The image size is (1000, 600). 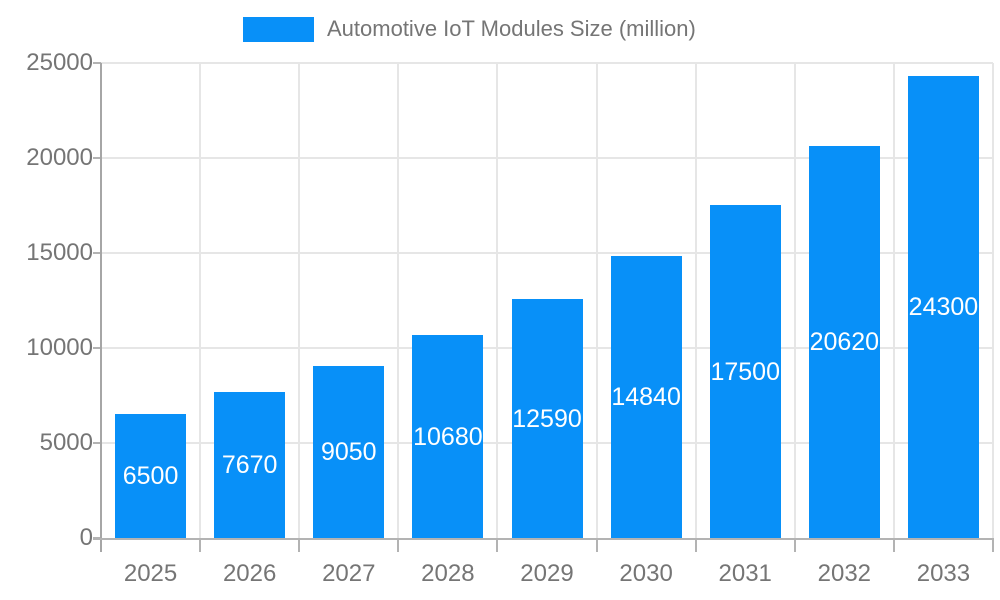 I want to click on x-axis-label: 2030, so click(x=646, y=573).